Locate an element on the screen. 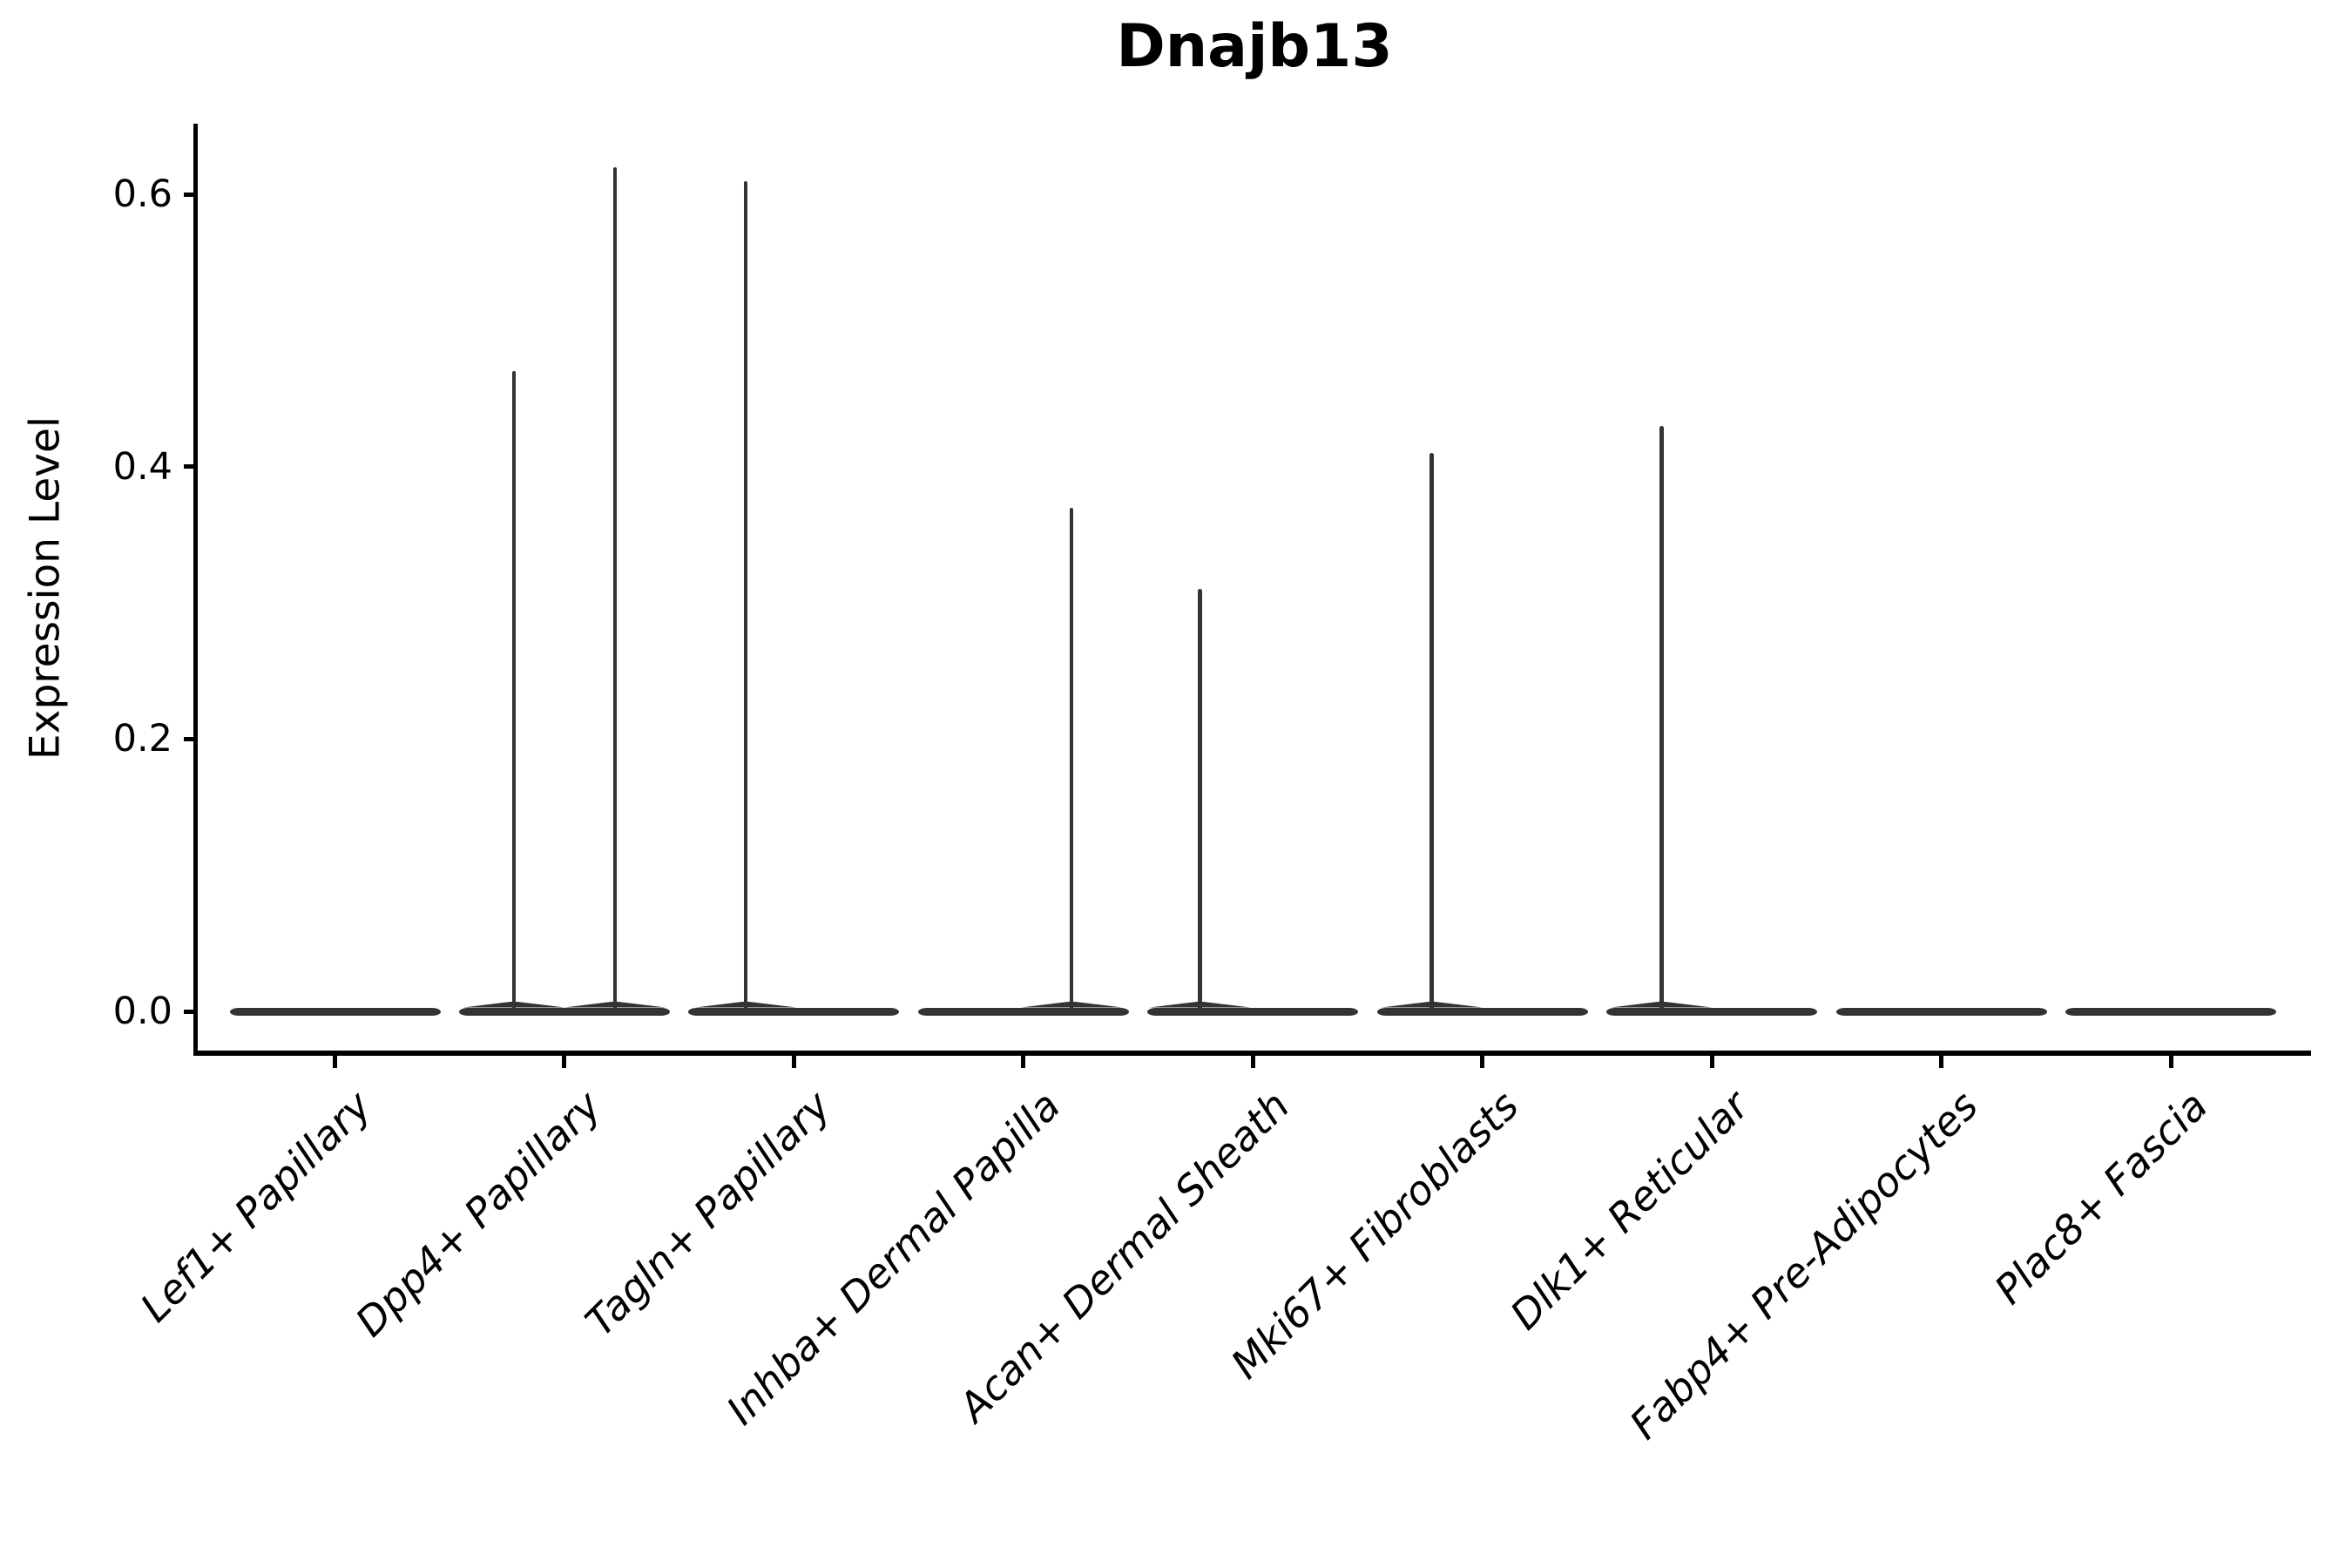 This screenshot has width=2352, height=1568. x-tick-label: Dpp4+ Papillary is located at coordinates (479, 1214).